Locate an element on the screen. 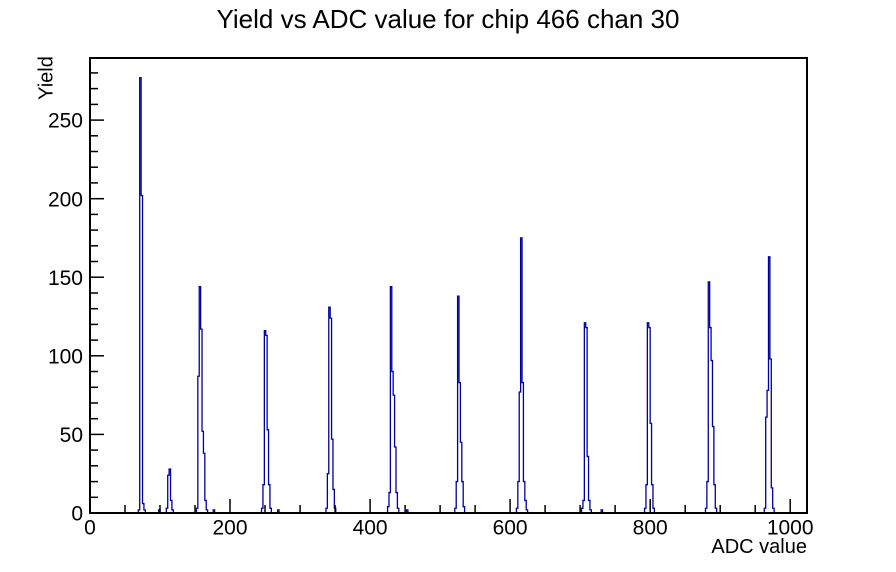  y-tick-label: 0 is located at coordinates (77, 514).